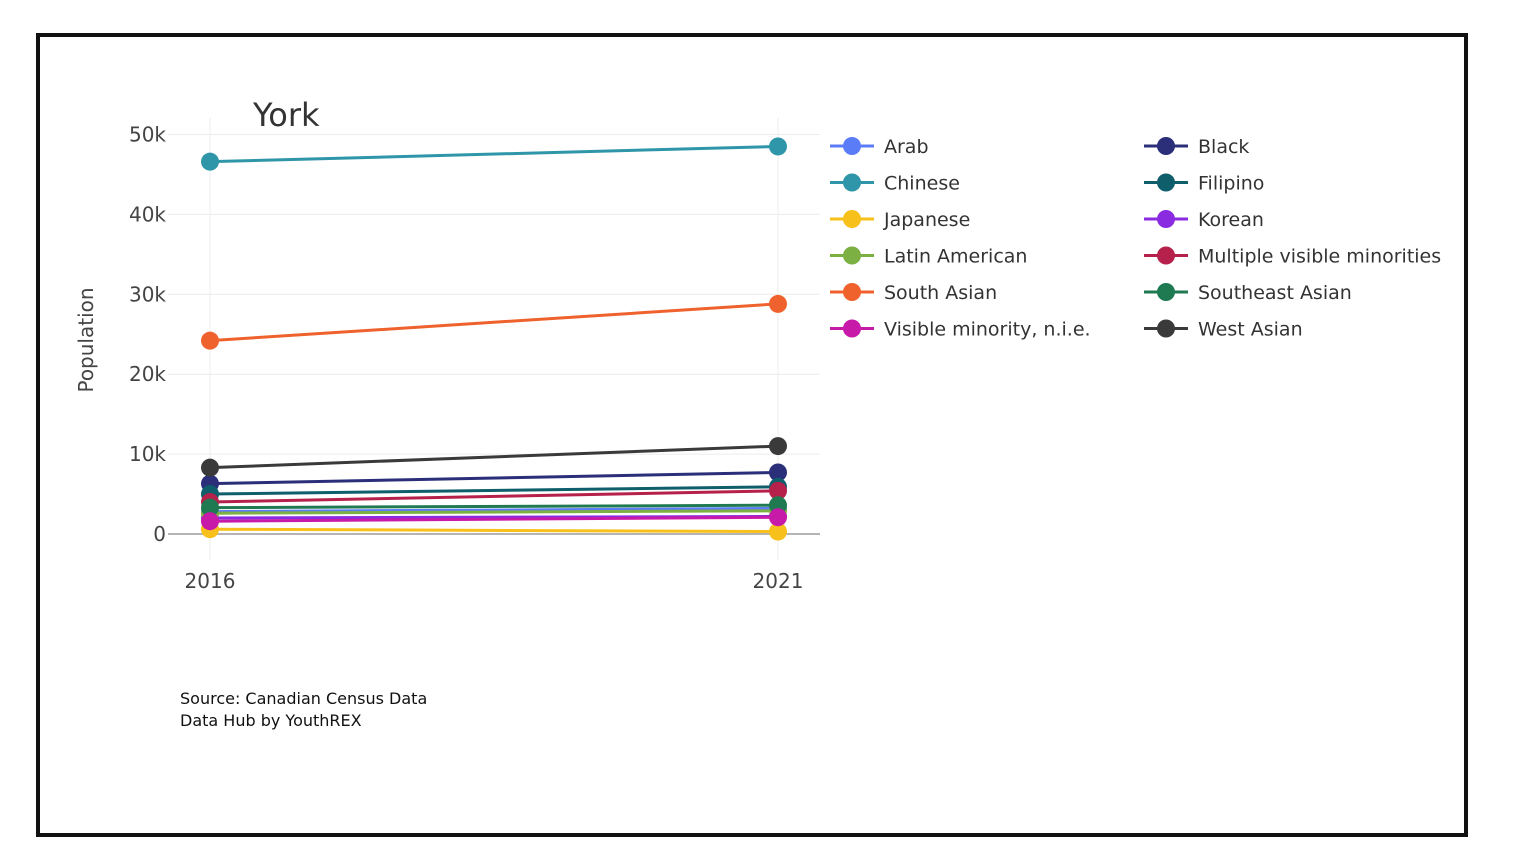 The image size is (1536, 864). Describe the element at coordinates (906, 147) in the screenshot. I see `legend-label: Arab` at that location.